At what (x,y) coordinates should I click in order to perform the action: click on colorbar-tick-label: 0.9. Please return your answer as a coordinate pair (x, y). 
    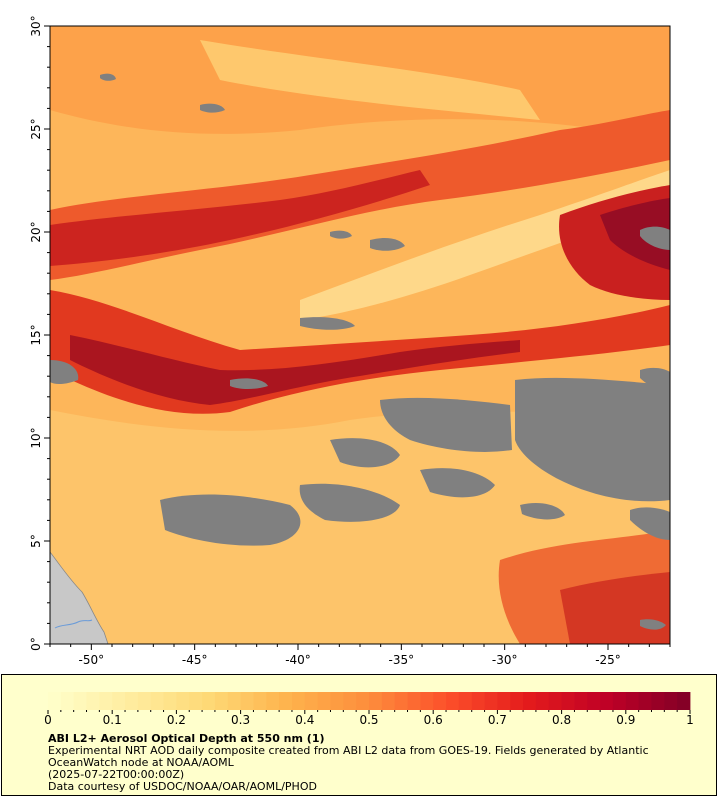
    Looking at the image, I should click on (625, 720).